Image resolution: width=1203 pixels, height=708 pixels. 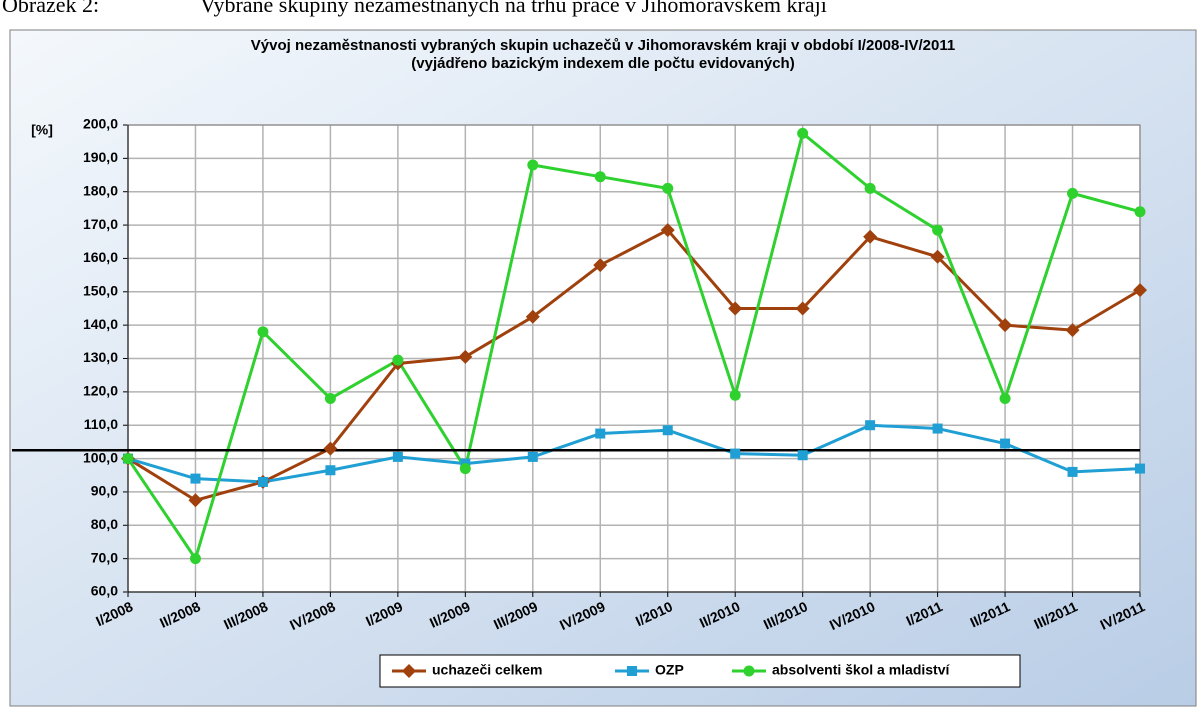 I want to click on caption-label: Obrázek 2:, so click(x=50, y=8).